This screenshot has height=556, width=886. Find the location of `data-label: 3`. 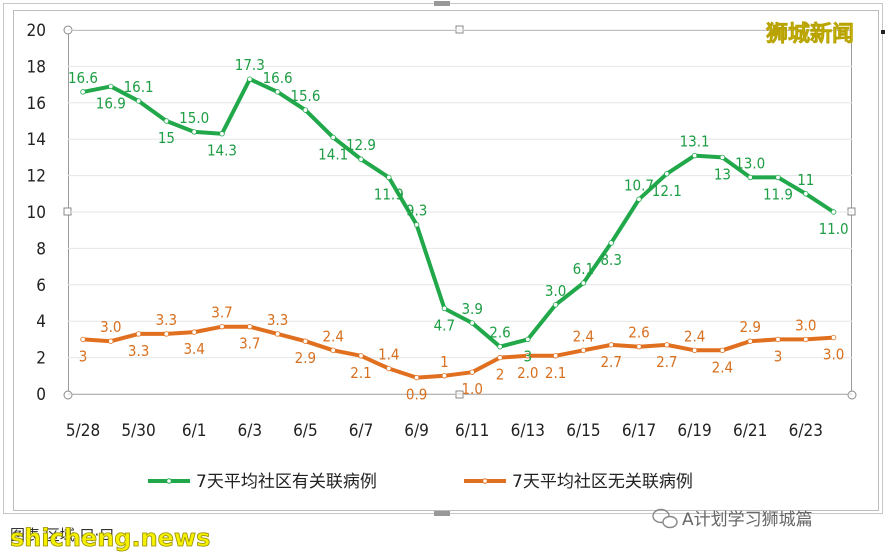

data-label: 3 is located at coordinates (528, 356).